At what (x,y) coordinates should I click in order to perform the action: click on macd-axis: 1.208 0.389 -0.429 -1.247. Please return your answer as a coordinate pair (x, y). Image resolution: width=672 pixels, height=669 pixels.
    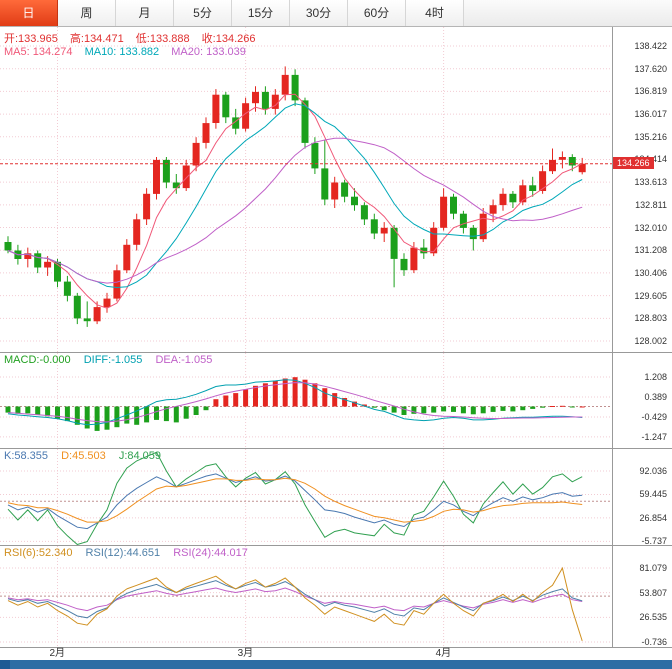
    Looking at the image, I should click on (642, 400).